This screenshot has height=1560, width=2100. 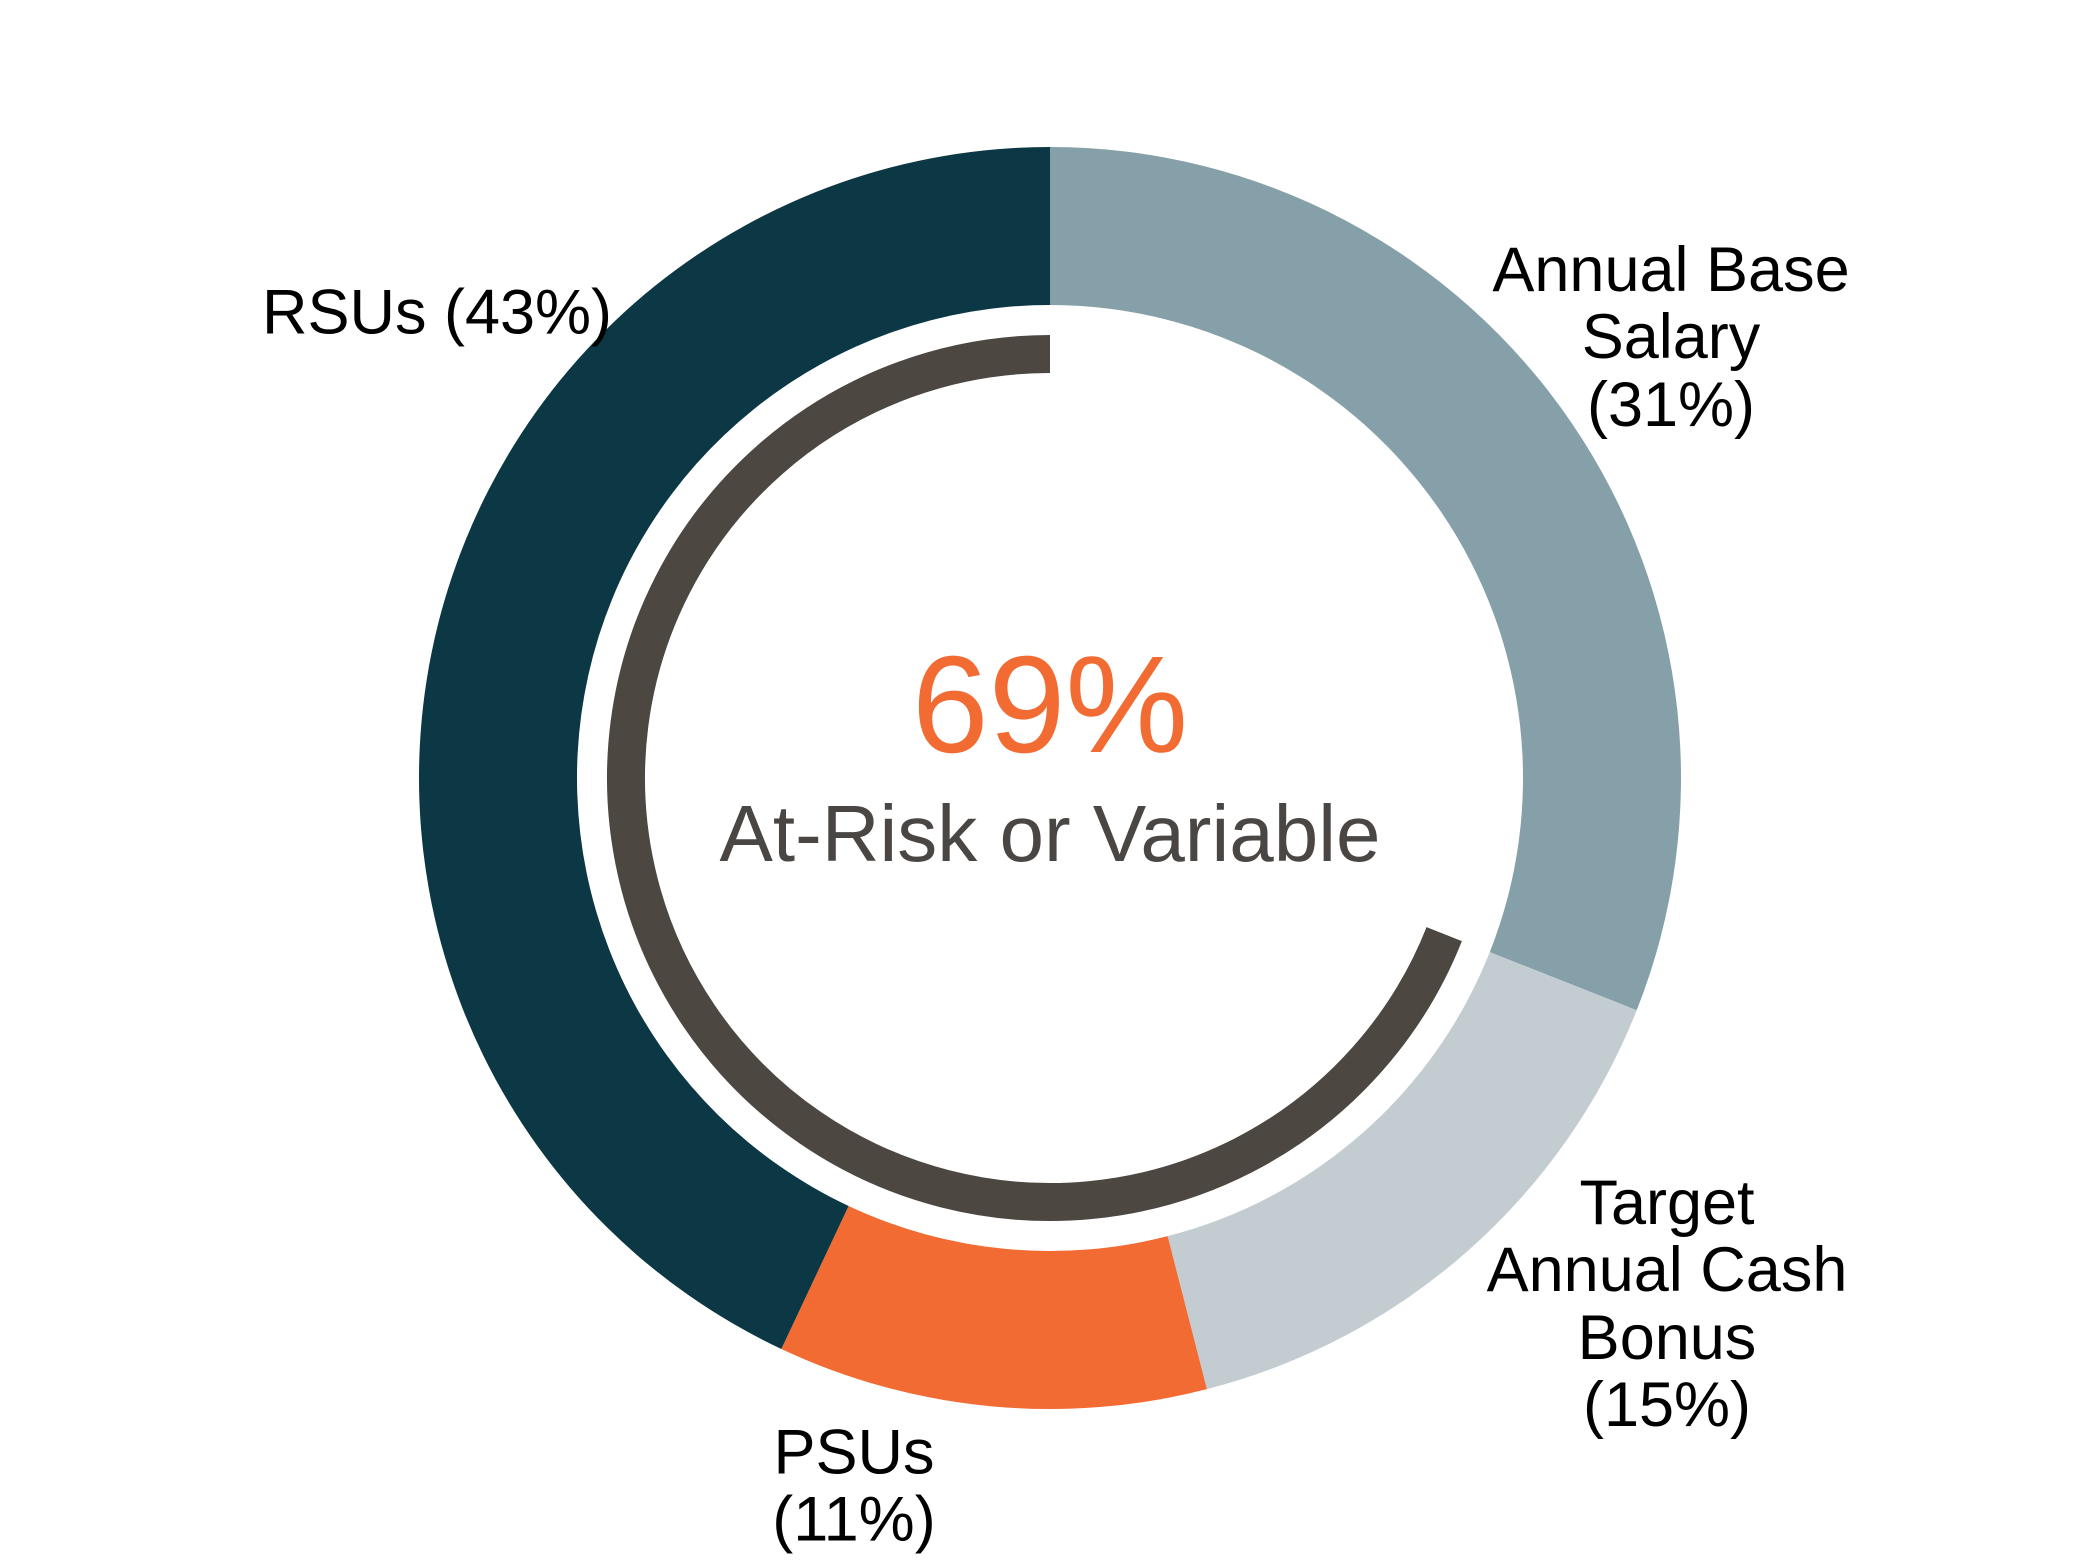 What do you see at coordinates (1050, 833) in the screenshot?
I see `center-label: At-Risk or Variable` at bounding box center [1050, 833].